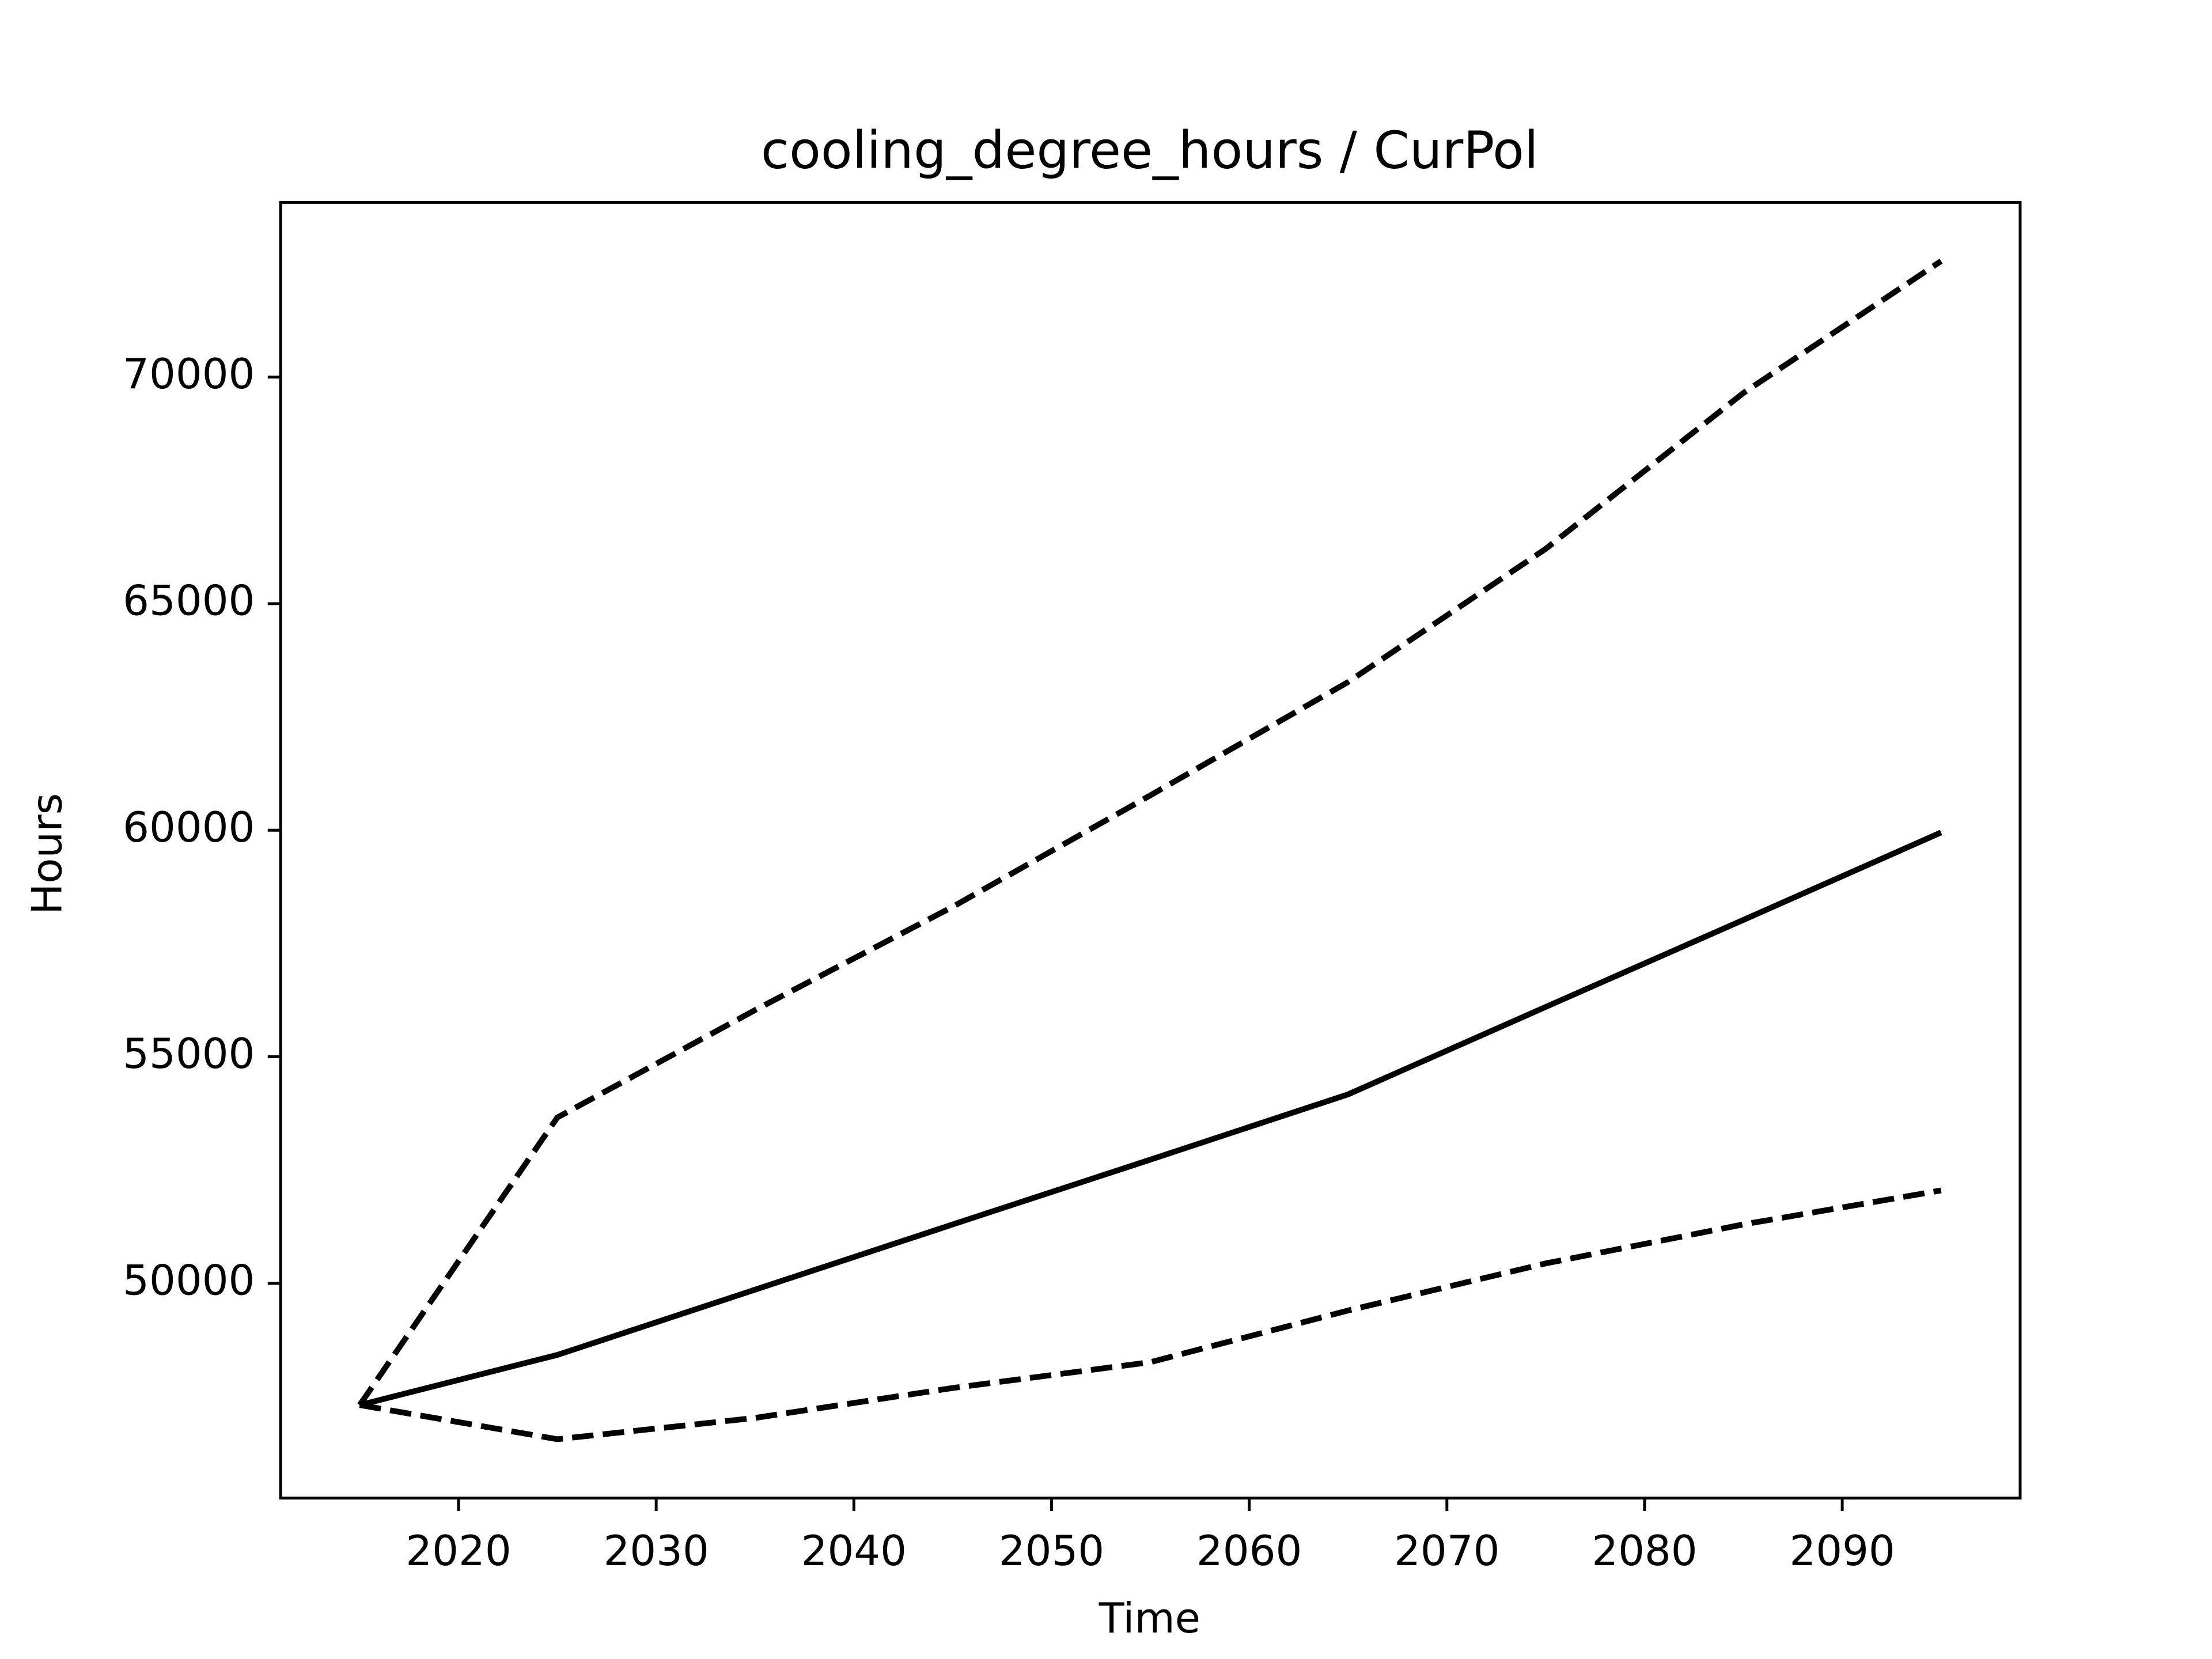 This screenshot has width=2212, height=1659. Describe the element at coordinates (47, 854) in the screenshot. I see `y-axis-label: Hours` at that location.